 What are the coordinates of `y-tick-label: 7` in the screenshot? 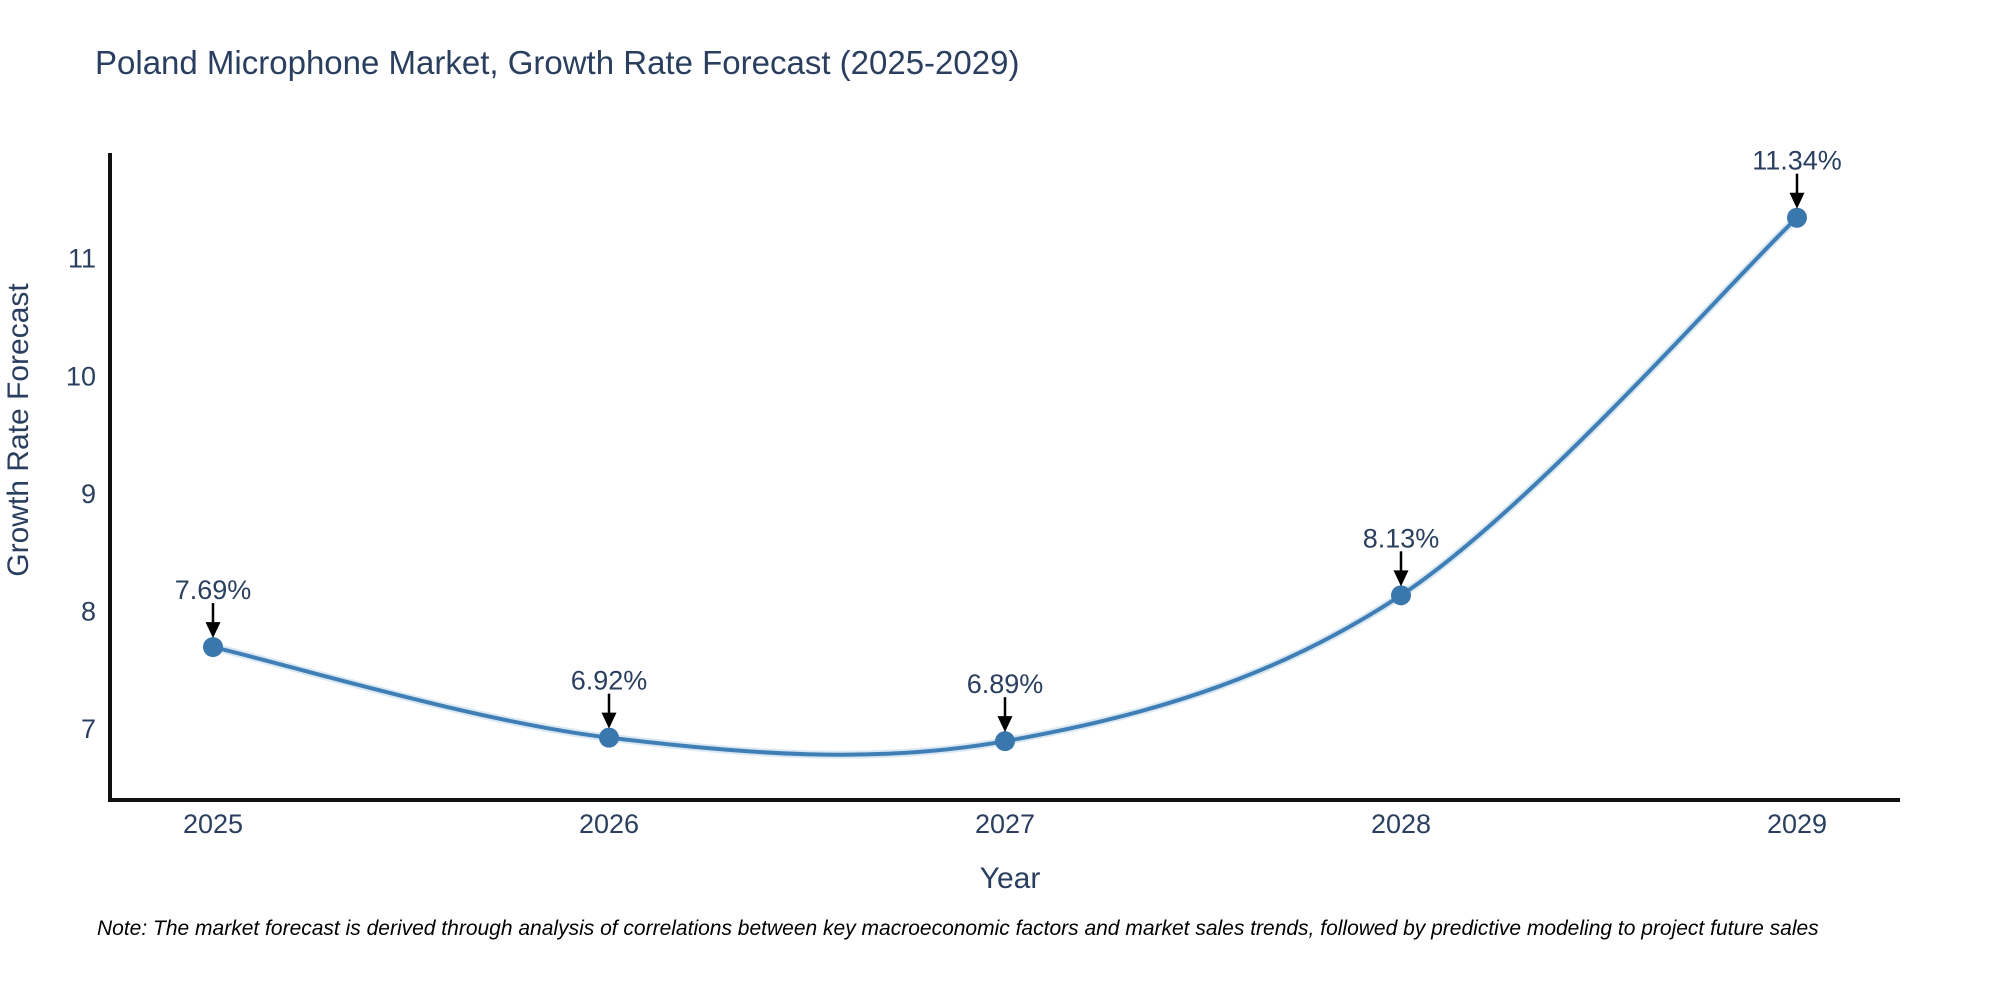 It's located at (88, 729).